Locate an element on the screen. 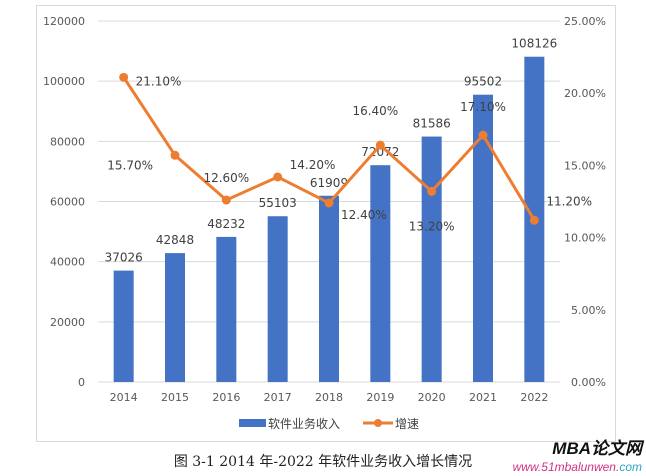  watermark-url-tld: com is located at coordinates (630, 467).